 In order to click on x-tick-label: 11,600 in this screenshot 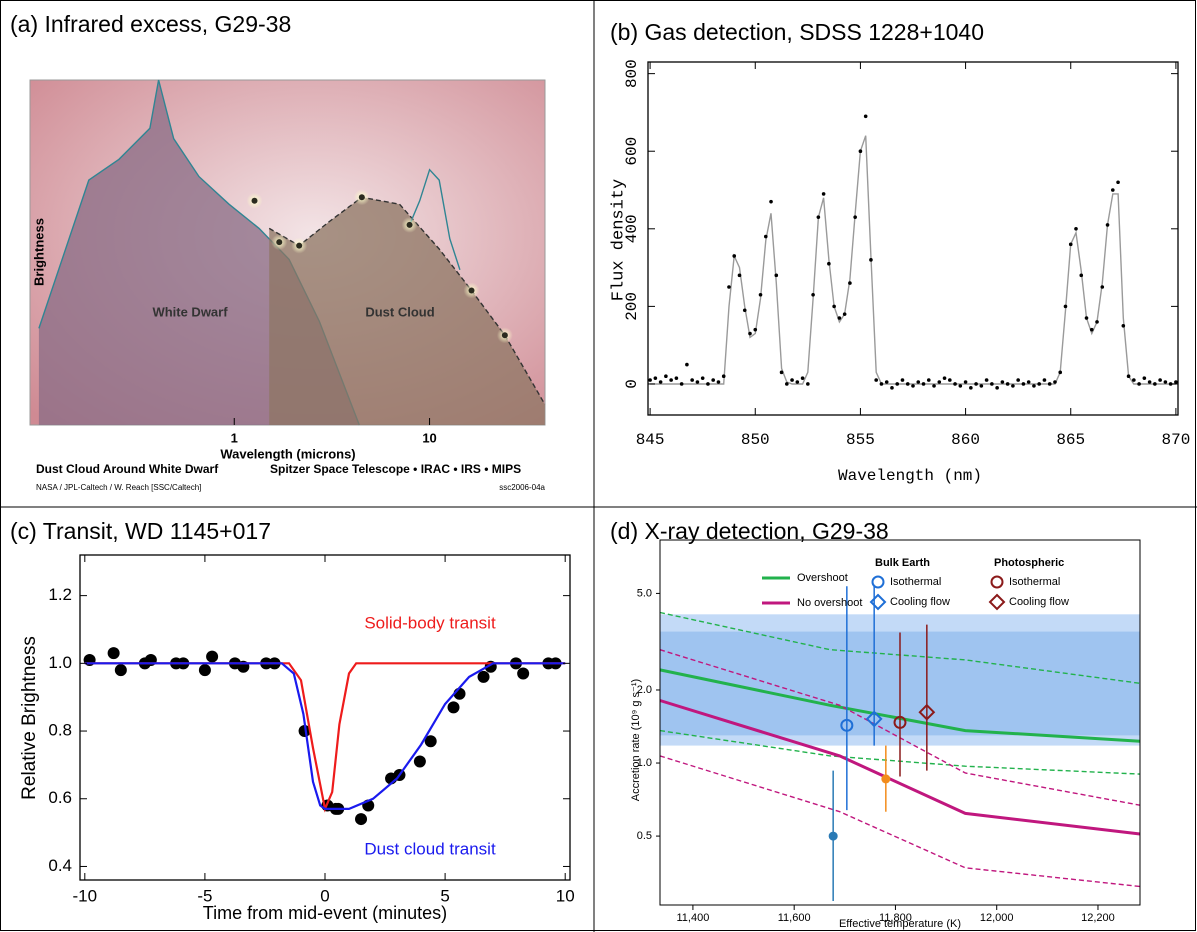, I will do `click(794, 918)`.